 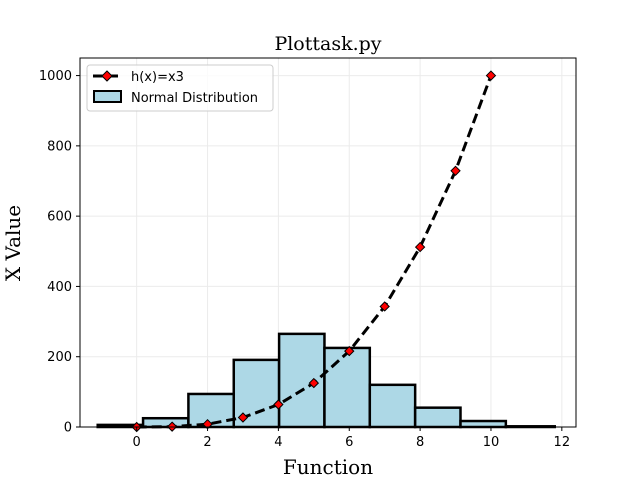 I want to click on x-axis-title: Function, so click(x=328, y=467).